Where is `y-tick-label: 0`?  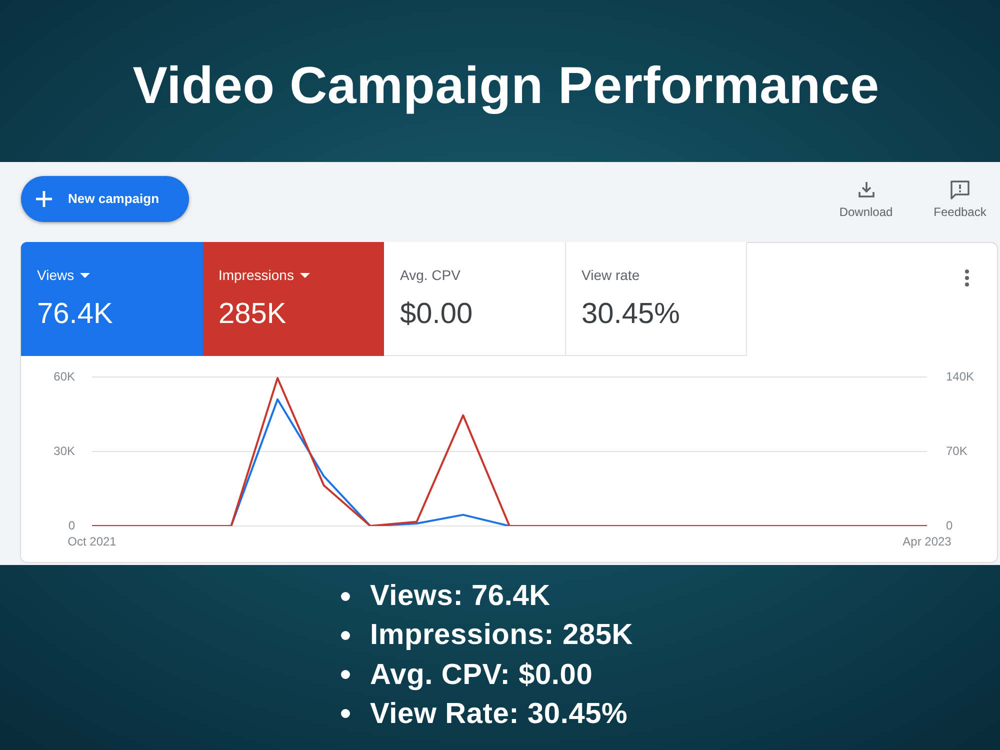
y-tick-label: 0 is located at coordinates (72, 525).